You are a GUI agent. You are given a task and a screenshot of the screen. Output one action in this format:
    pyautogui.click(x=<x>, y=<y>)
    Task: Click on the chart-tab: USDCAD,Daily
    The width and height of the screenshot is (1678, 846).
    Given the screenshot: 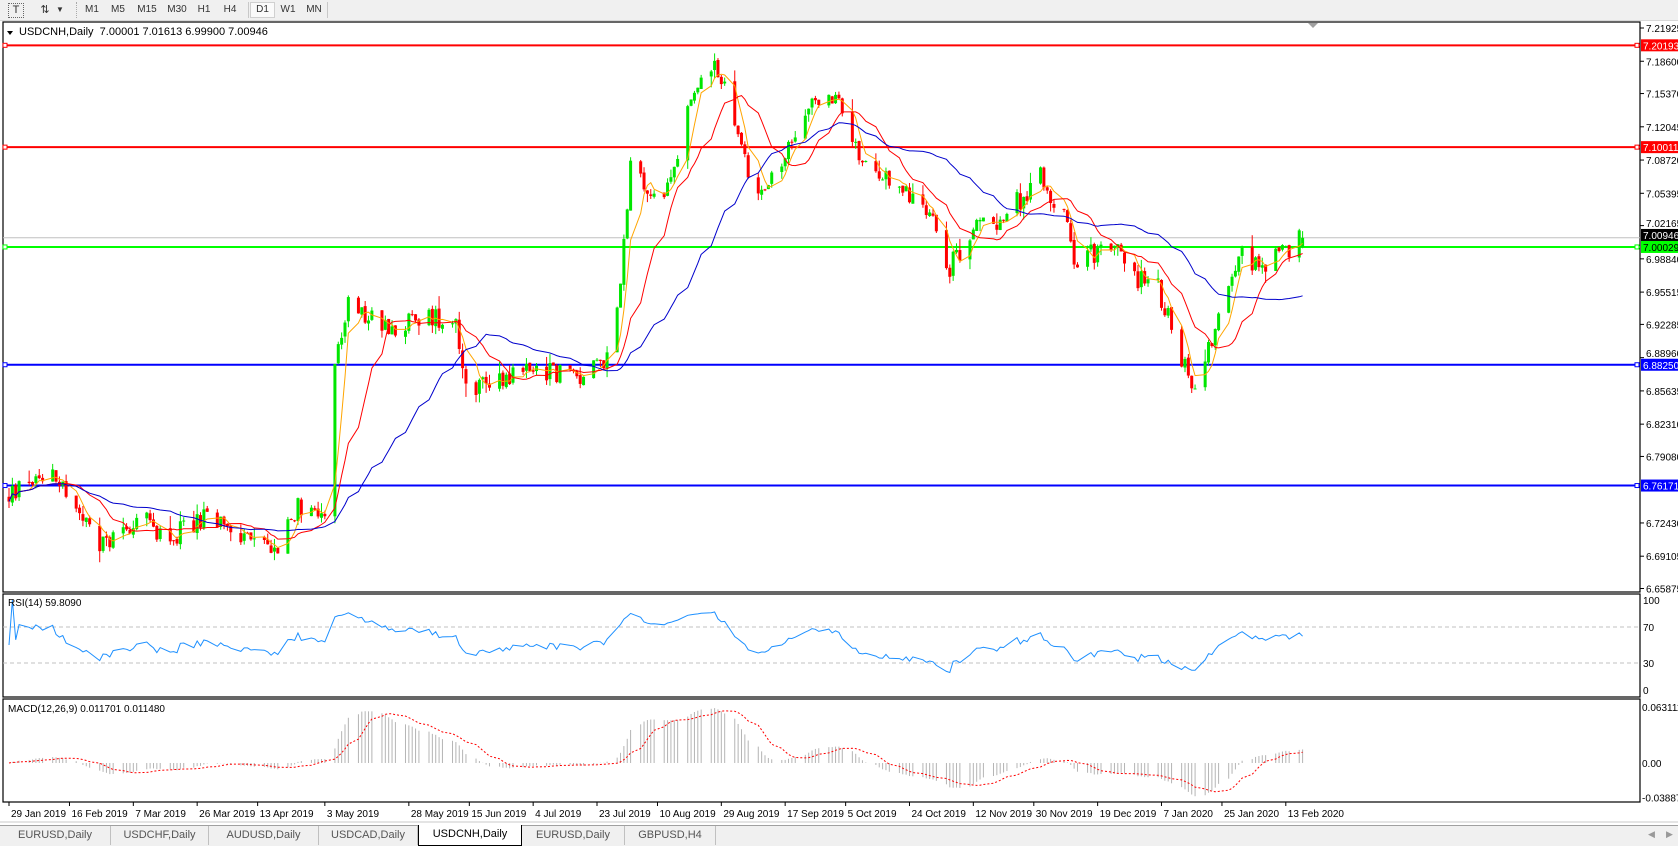 What is the action you would take?
    pyautogui.click(x=368, y=835)
    